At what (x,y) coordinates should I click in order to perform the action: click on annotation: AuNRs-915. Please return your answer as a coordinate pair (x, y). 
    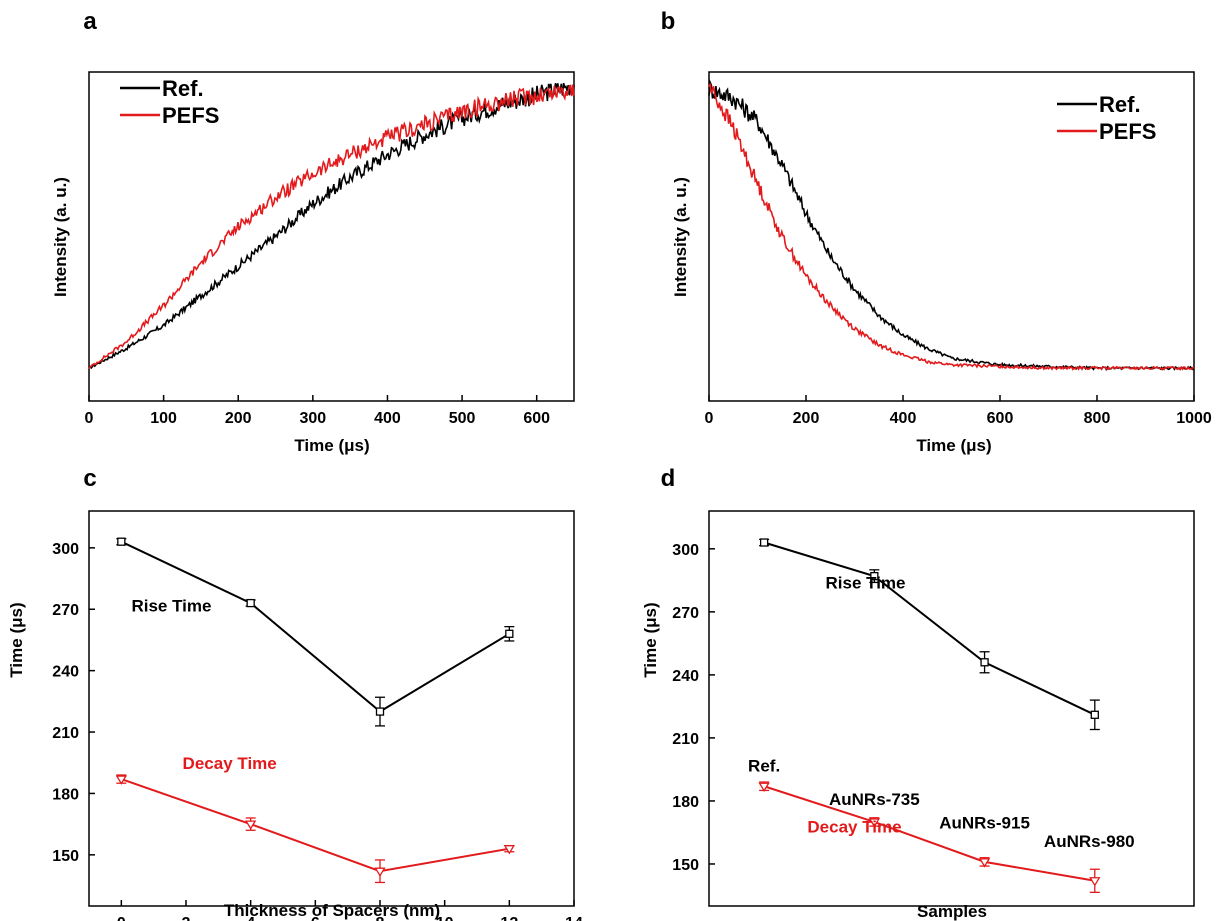
    Looking at the image, I should click on (984, 822).